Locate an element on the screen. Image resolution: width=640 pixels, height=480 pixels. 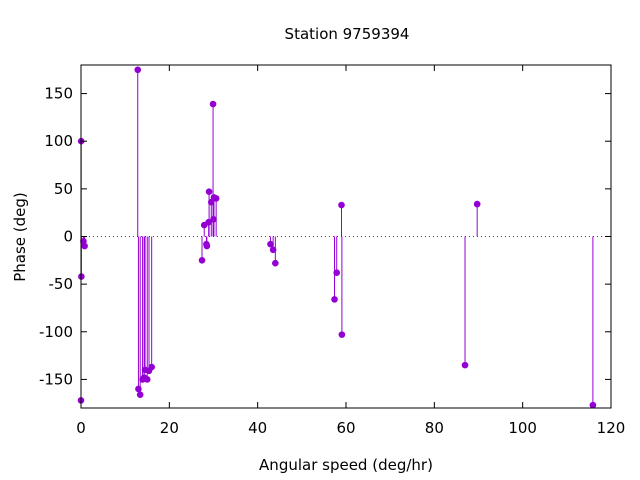
x-tick-label: 0 is located at coordinates (81, 428).